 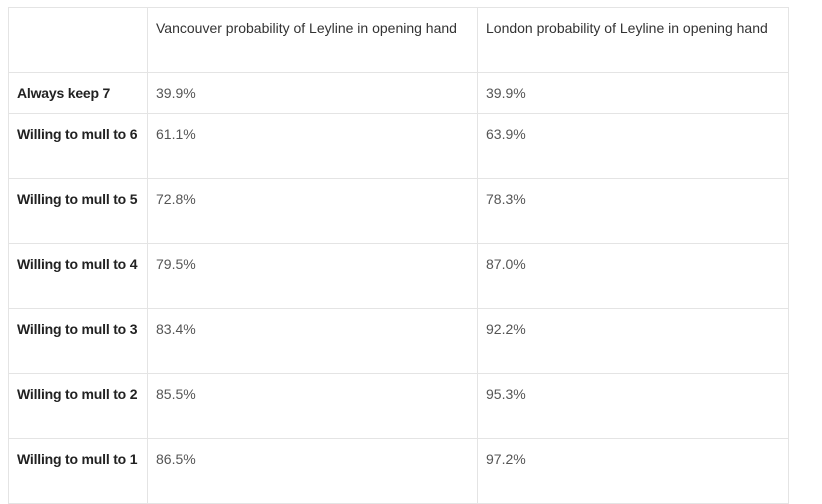 What do you see at coordinates (312, 211) in the screenshot?
I see `vancouver-value: 72.8%` at bounding box center [312, 211].